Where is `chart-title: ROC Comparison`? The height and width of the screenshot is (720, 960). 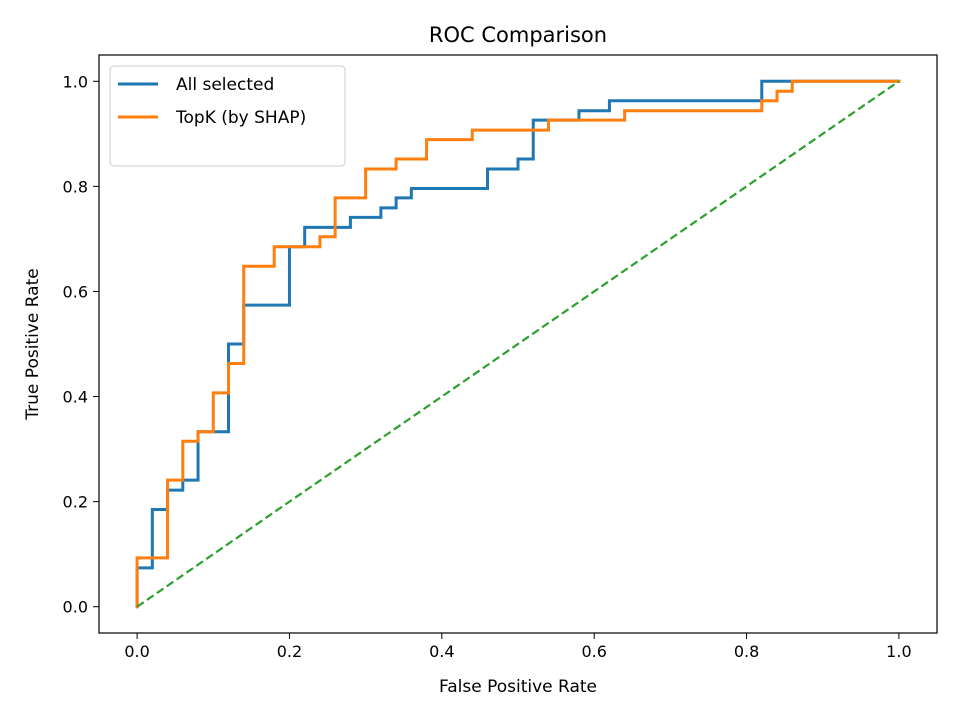 chart-title: ROC Comparison is located at coordinates (518, 35).